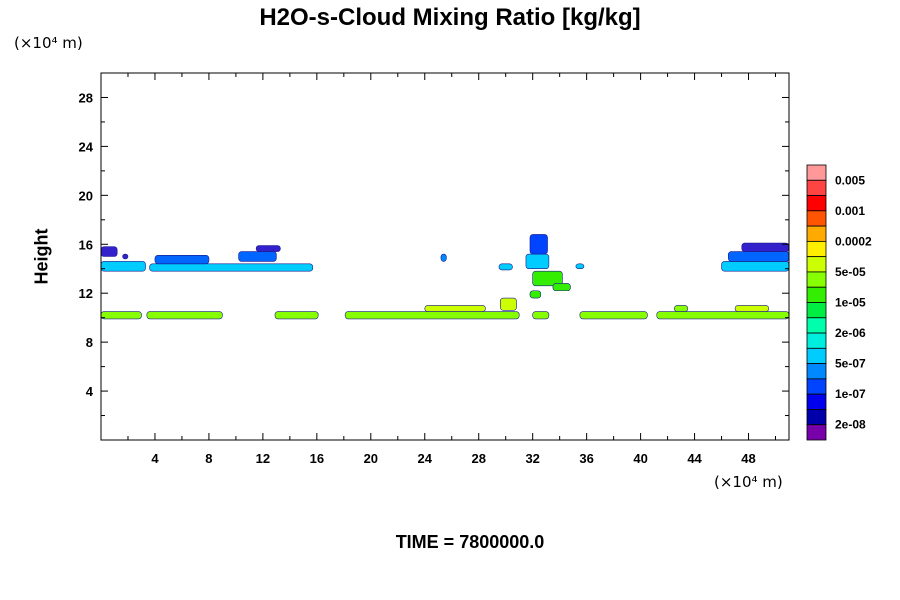 The height and width of the screenshot is (600, 900). I want to click on y-tick-label: 28, so click(86, 97).